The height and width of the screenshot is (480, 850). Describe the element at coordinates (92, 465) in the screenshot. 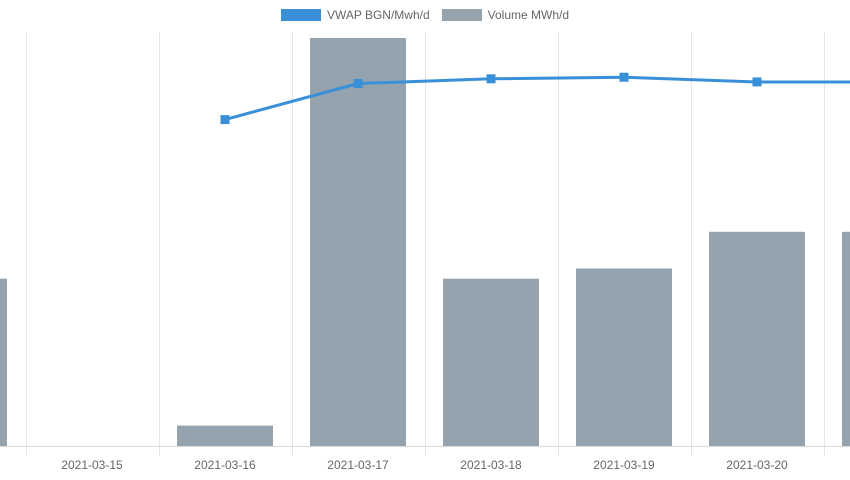

I see `x-tick-label: 2021-03-15` at that location.